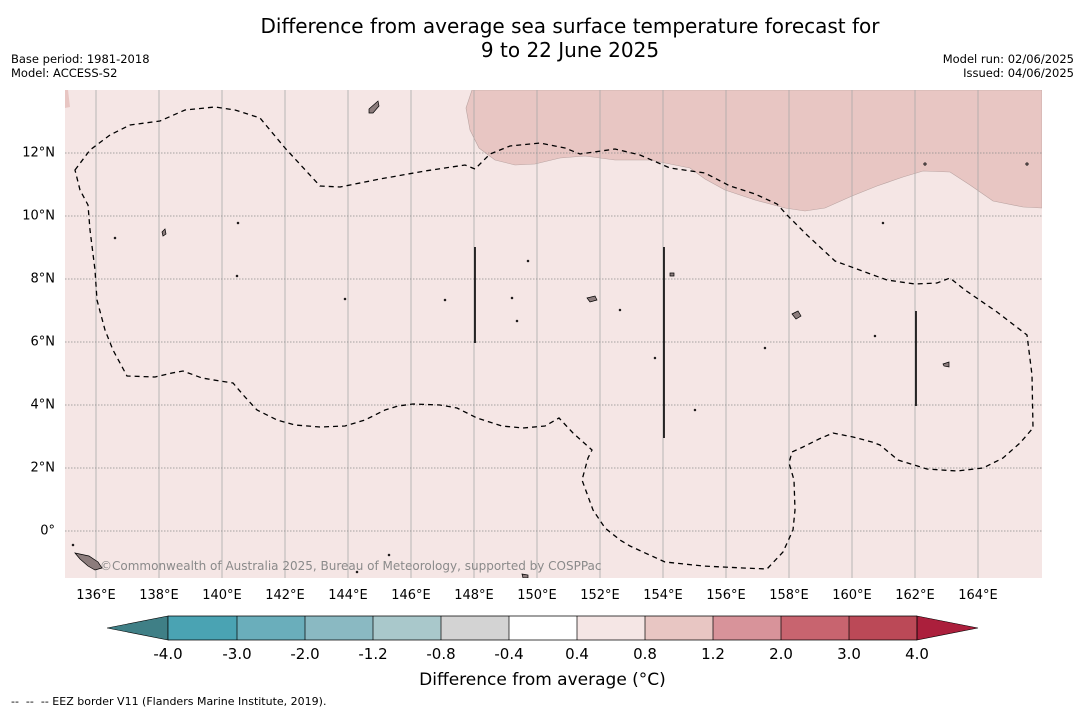 This screenshot has height=713, width=1085. What do you see at coordinates (726, 595) in the screenshot?
I see `lon-label-156e: 156°E` at bounding box center [726, 595].